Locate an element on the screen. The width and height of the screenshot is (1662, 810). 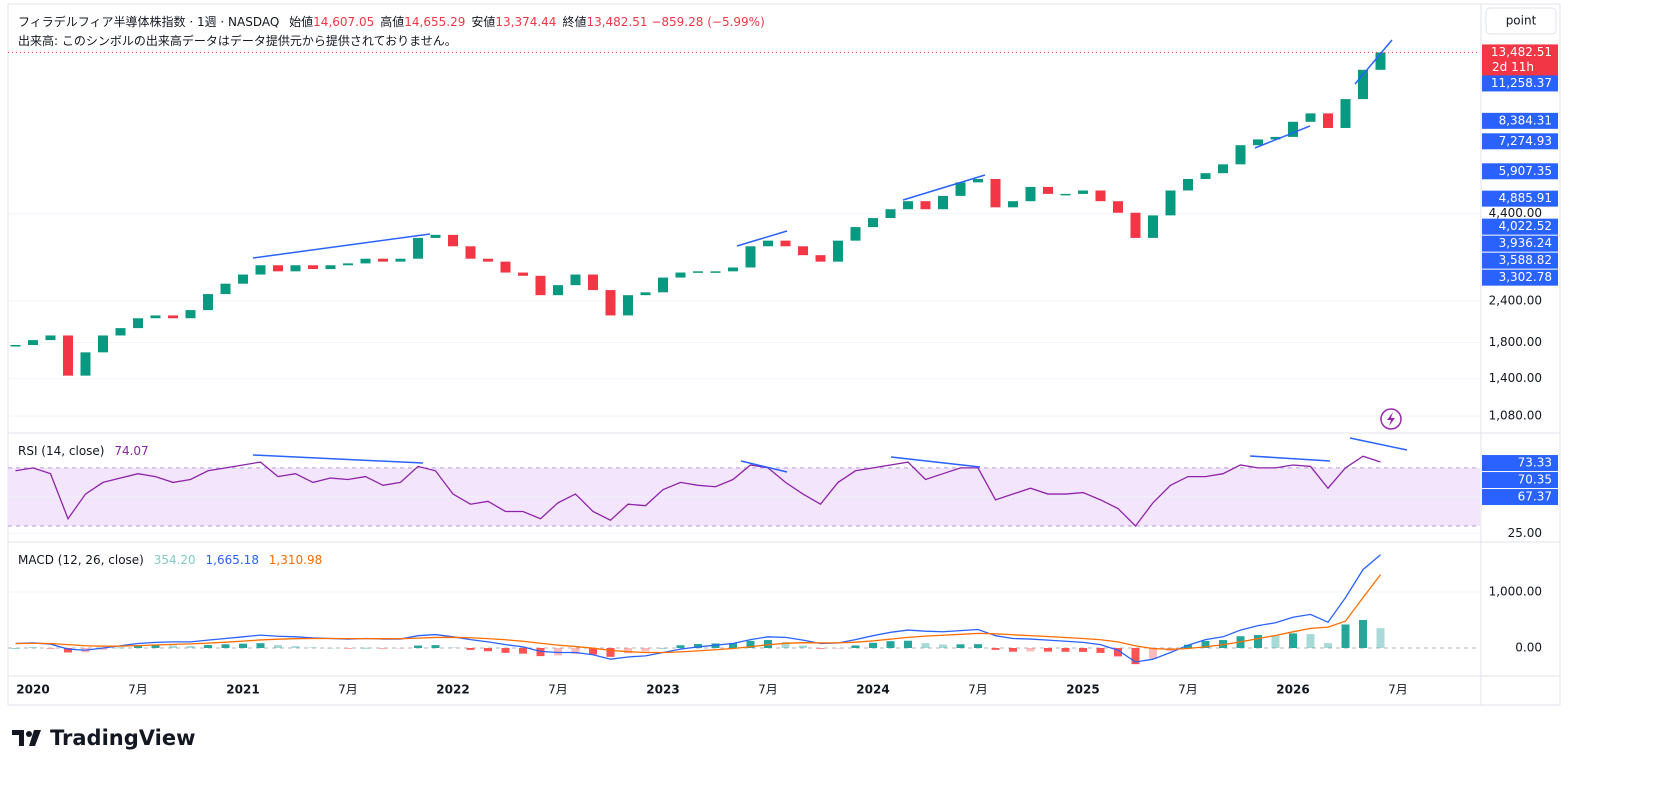
point-button: point is located at coordinates (1521, 21).